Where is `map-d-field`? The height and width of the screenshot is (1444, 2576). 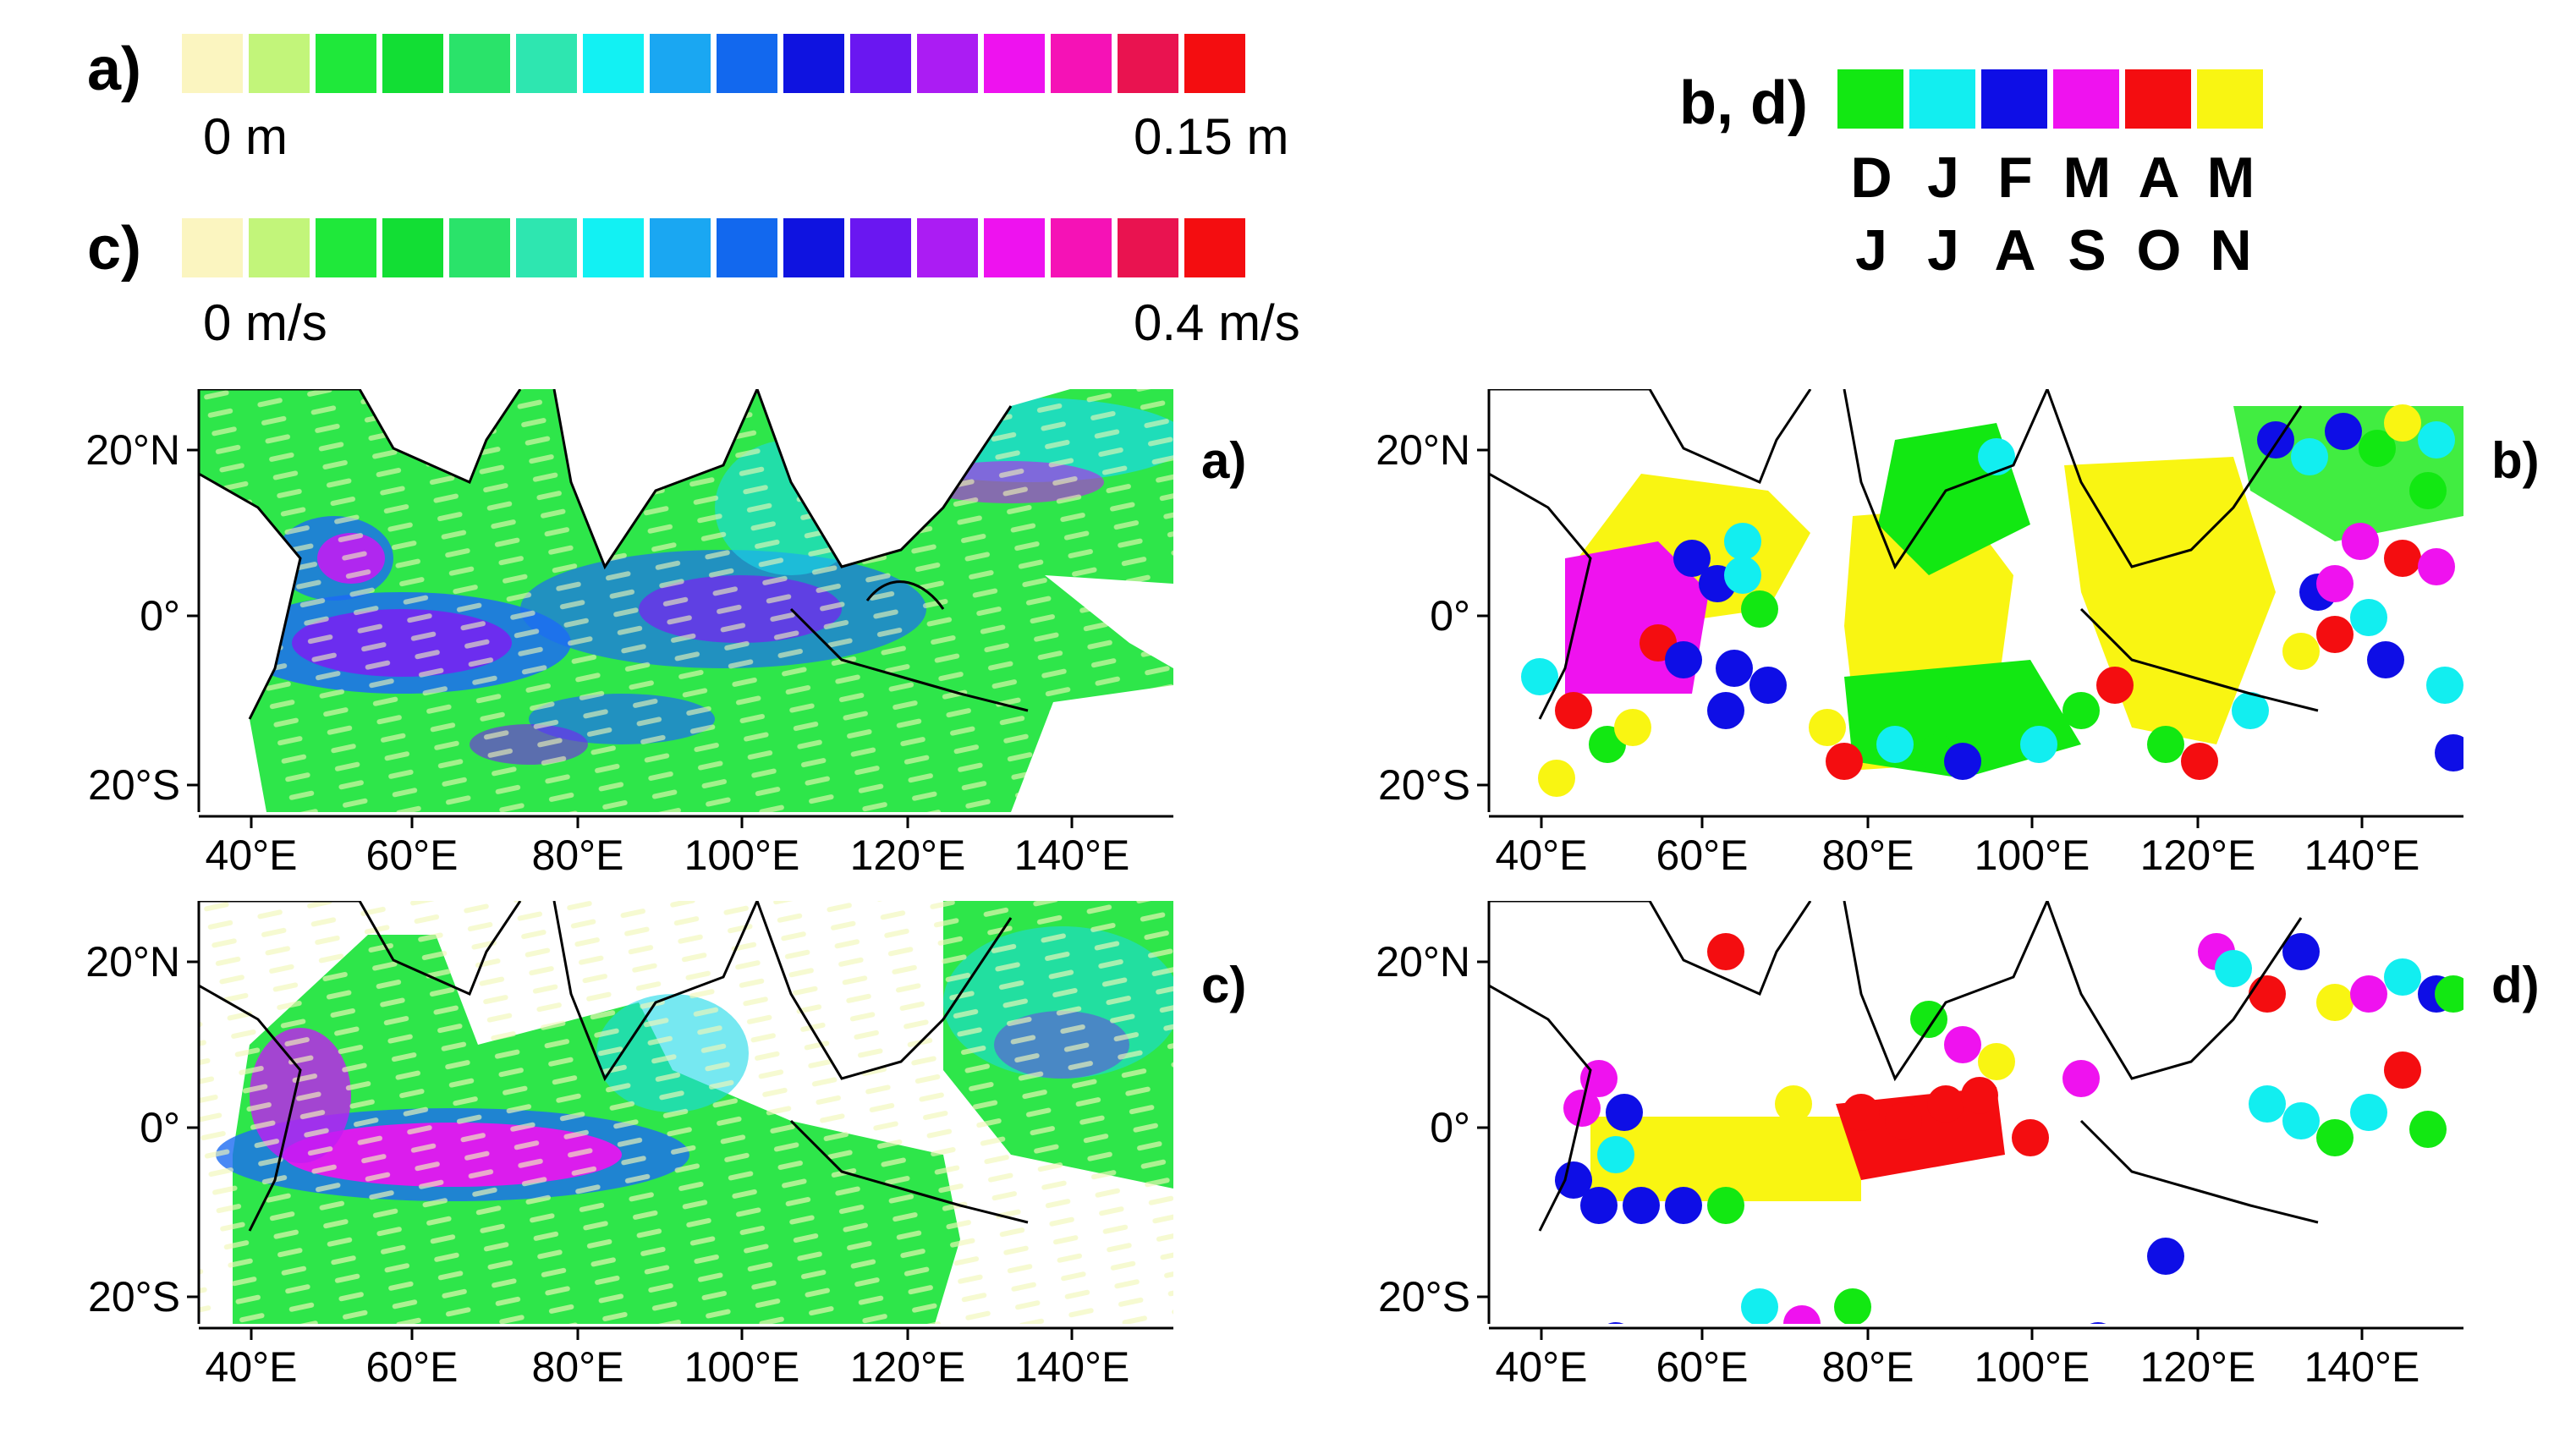 map-d-field is located at coordinates (1976, 1112).